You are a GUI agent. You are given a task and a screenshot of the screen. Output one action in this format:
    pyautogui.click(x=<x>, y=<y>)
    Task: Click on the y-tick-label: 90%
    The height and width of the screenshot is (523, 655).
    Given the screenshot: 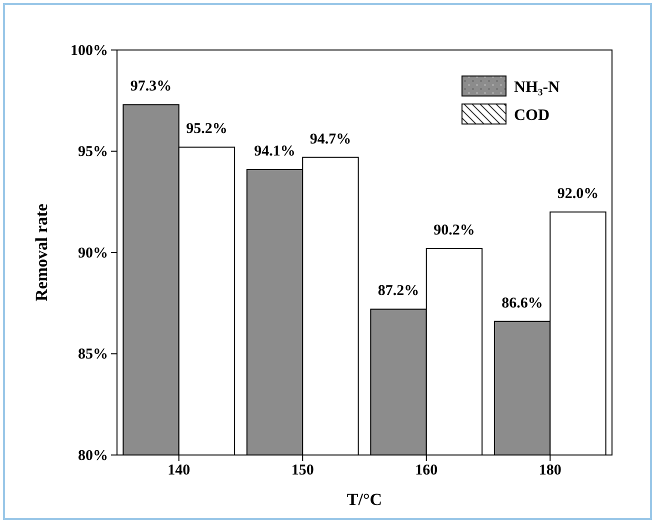 What is the action you would take?
    pyautogui.click(x=93, y=253)
    